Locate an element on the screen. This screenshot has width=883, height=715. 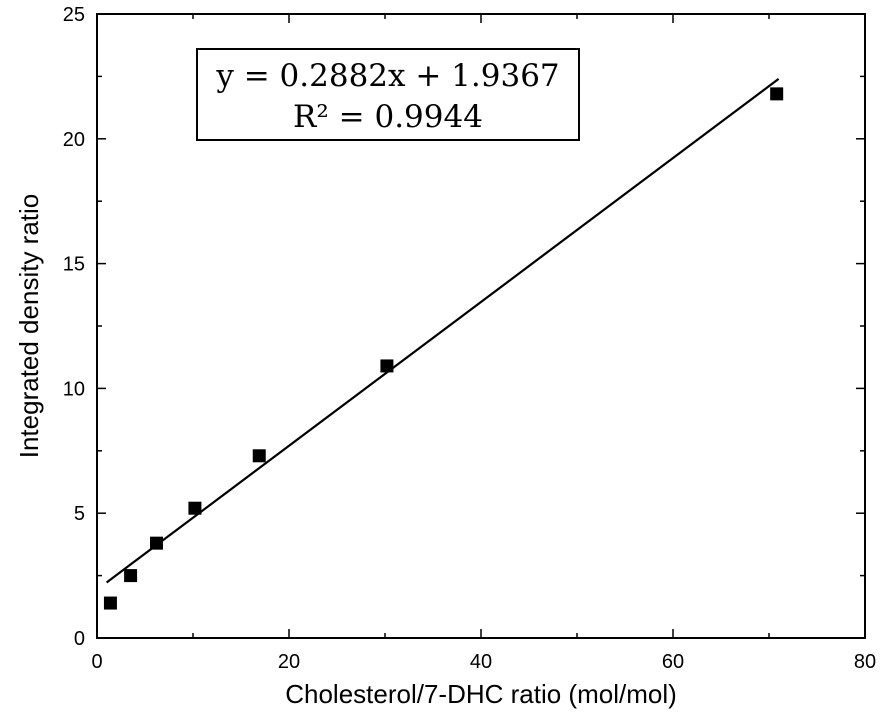
y-tick-label: 25 is located at coordinates (74, 15).